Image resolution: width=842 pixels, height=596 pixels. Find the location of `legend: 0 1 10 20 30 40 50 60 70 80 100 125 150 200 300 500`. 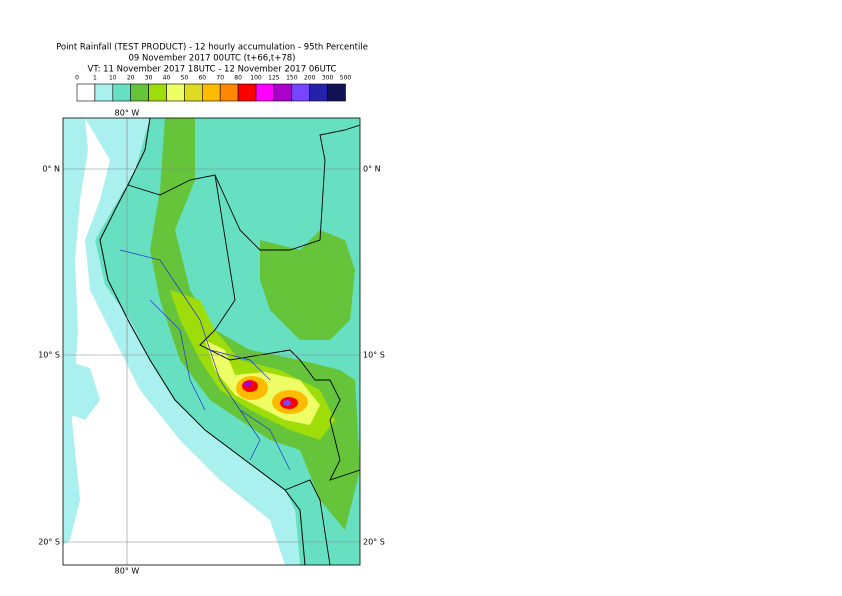

legend: 0 1 10 20 30 40 50 60 70 80 100 125 150 200 300 500 is located at coordinates (213, 88).